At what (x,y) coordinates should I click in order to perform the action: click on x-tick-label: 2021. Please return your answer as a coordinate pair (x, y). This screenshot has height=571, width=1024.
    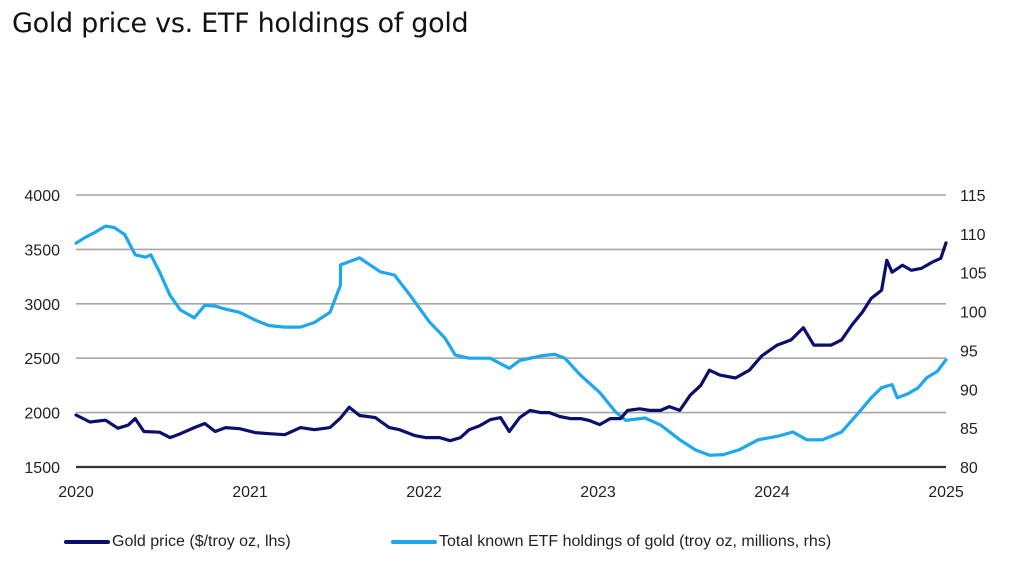
    Looking at the image, I should click on (250, 492).